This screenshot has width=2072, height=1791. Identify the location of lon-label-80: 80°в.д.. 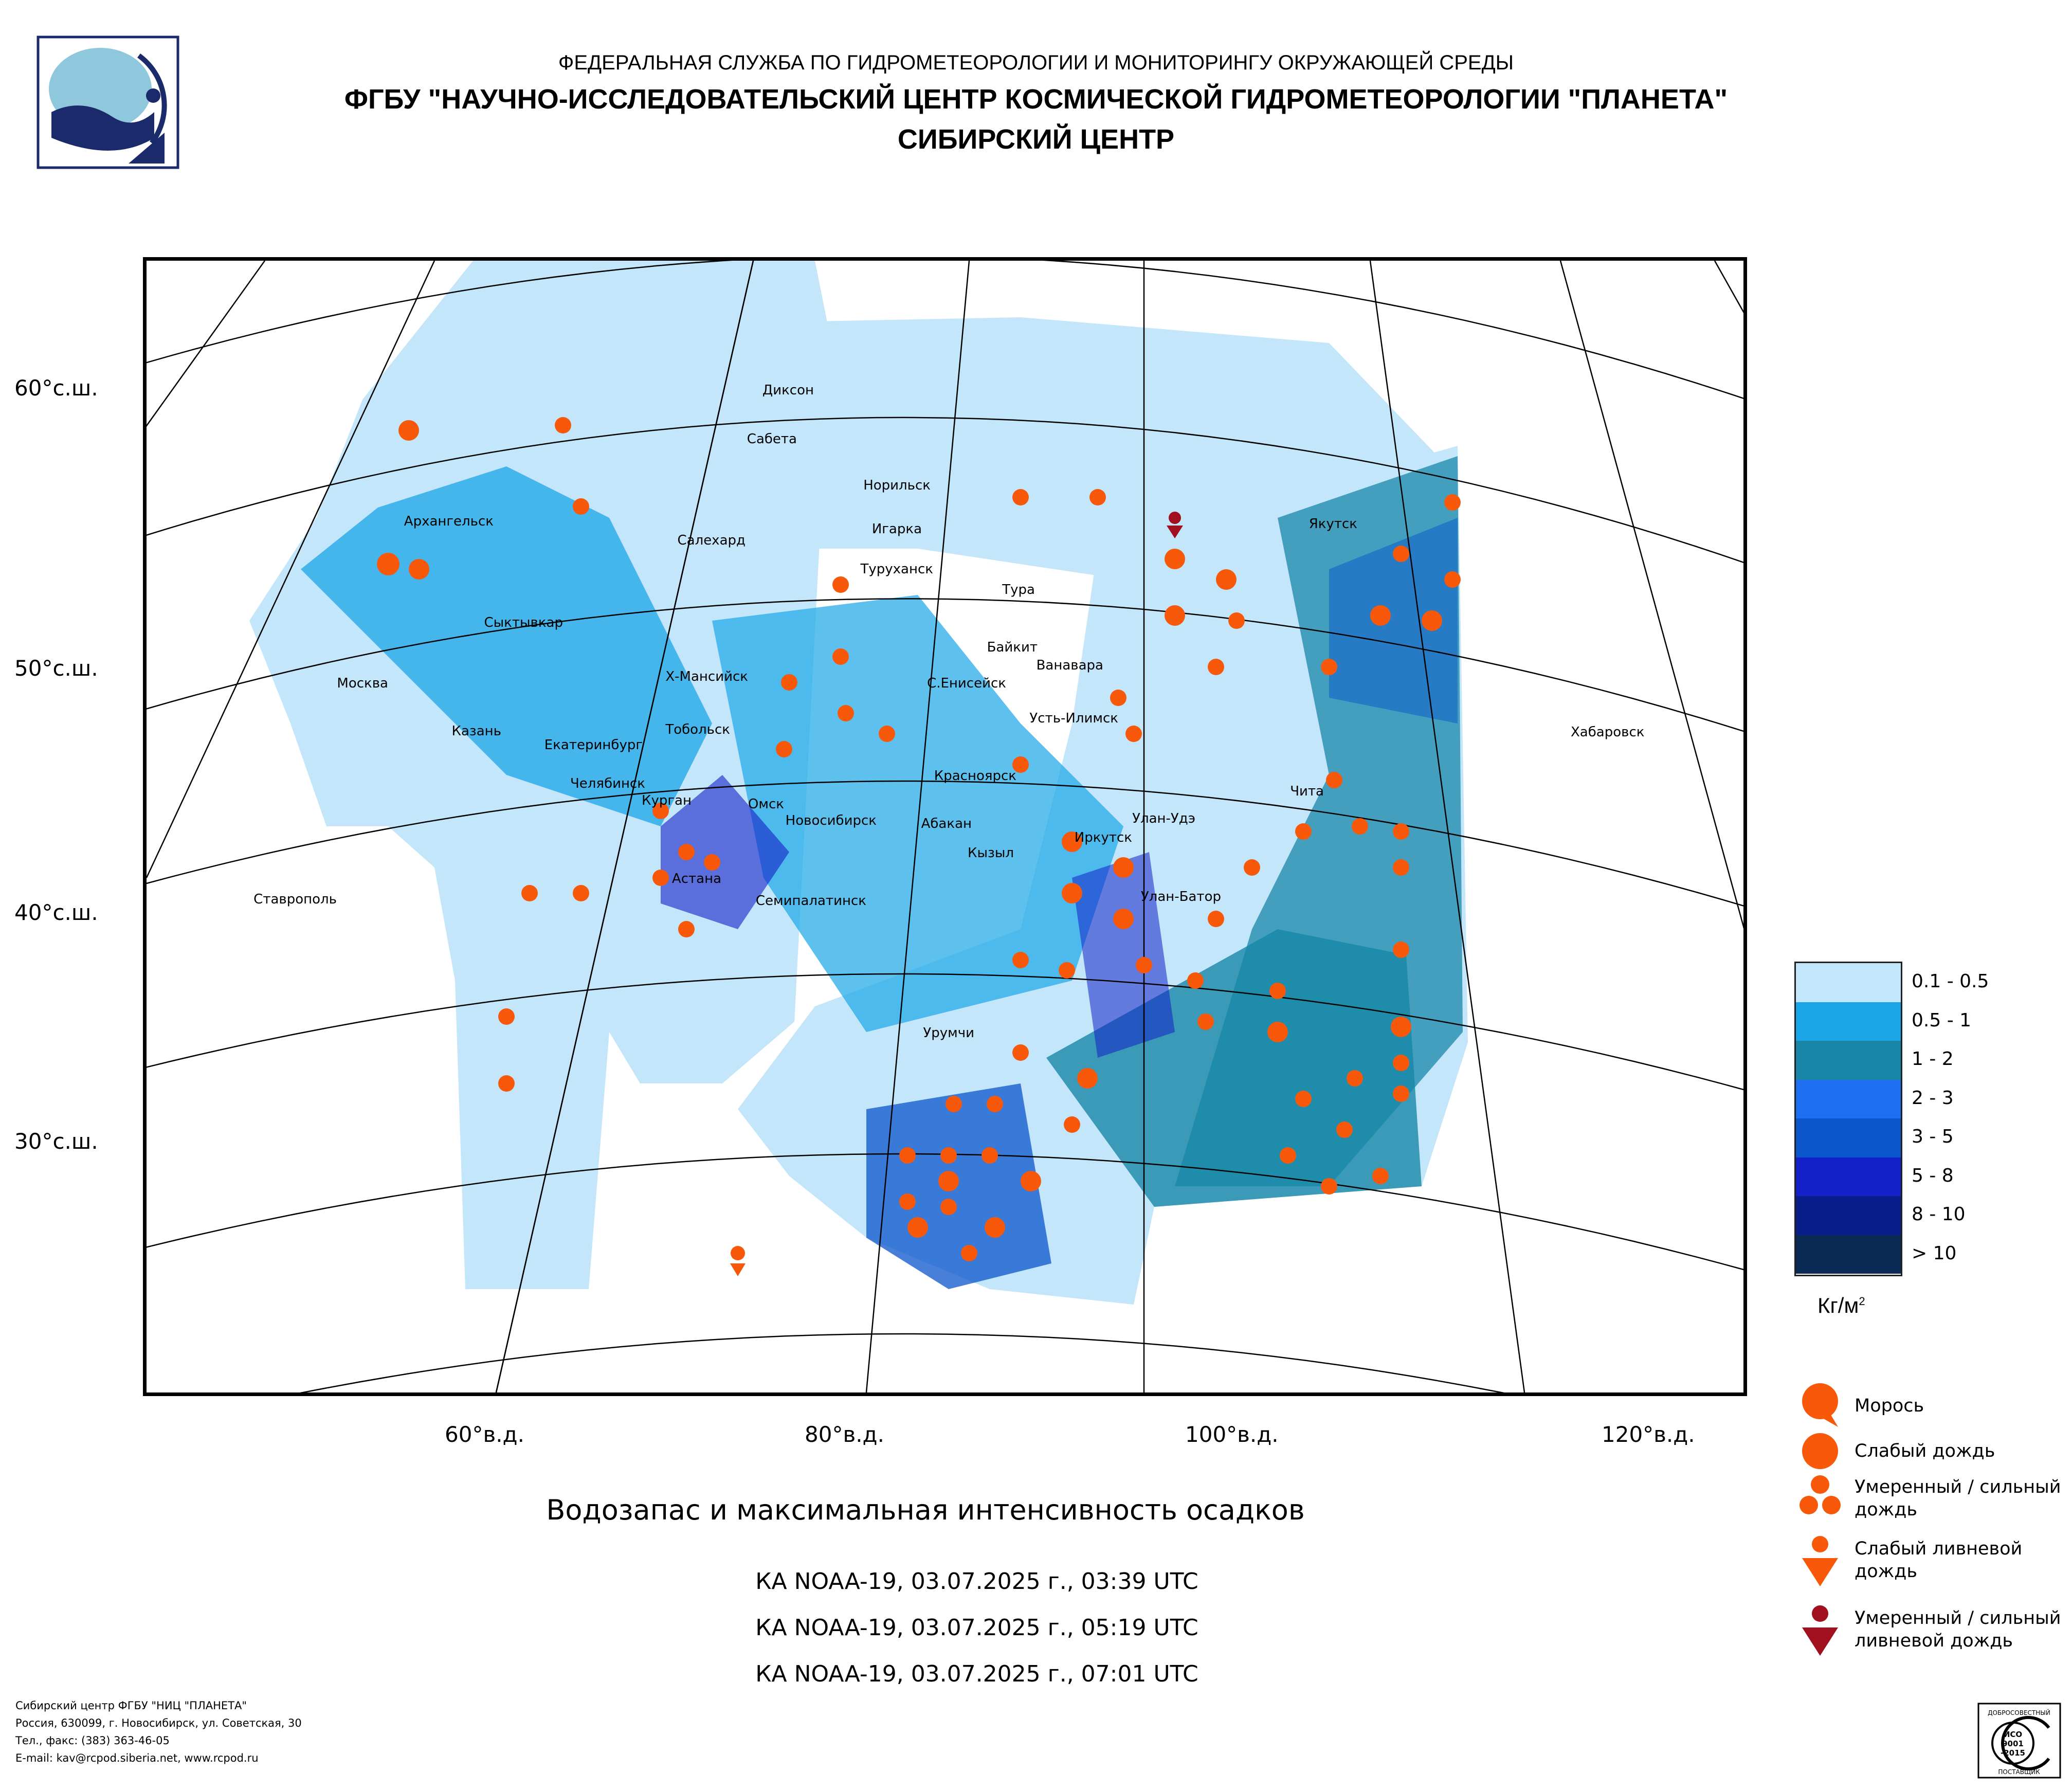
(844, 1434).